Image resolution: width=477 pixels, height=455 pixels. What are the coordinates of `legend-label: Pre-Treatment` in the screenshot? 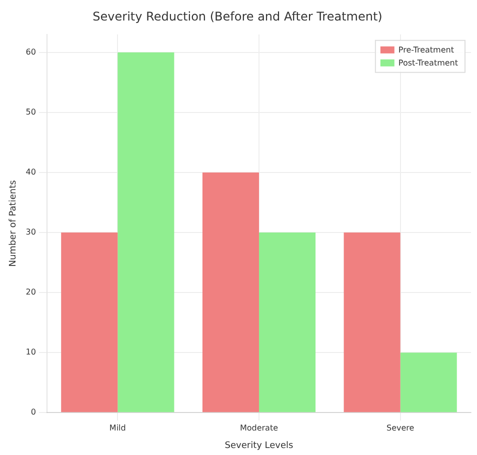 It's located at (426, 49).